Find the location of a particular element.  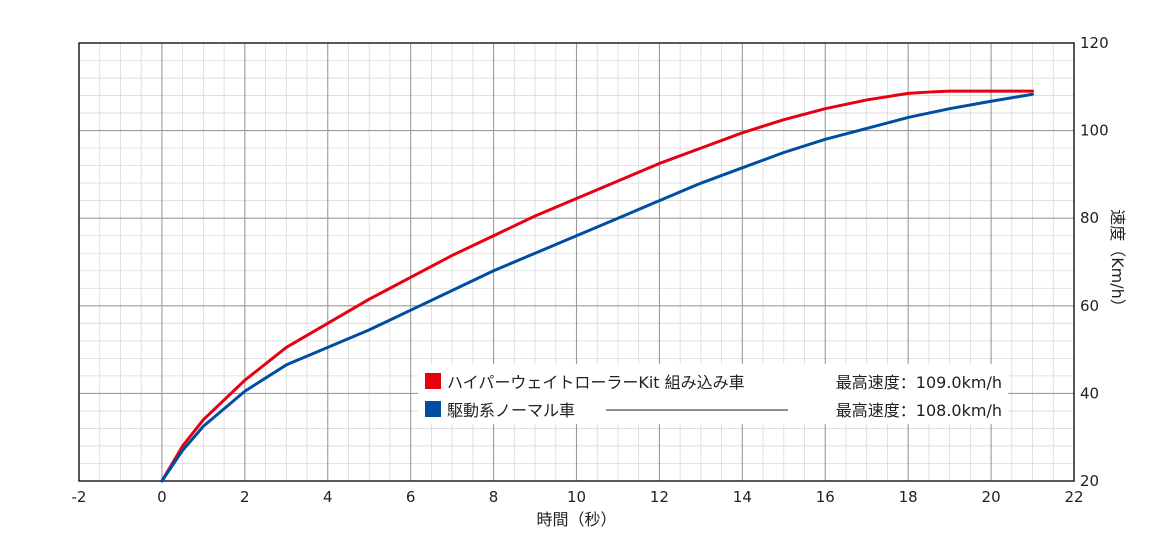

y-axis-ticks: 20 40 60 80 100 120 is located at coordinates (1094, 262).